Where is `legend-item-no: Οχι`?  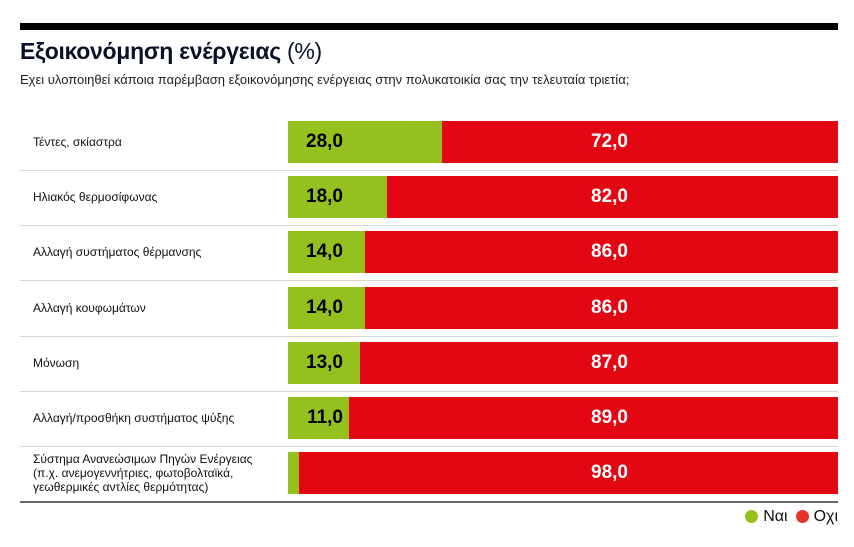
legend-item-no: Οχι is located at coordinates (816, 517).